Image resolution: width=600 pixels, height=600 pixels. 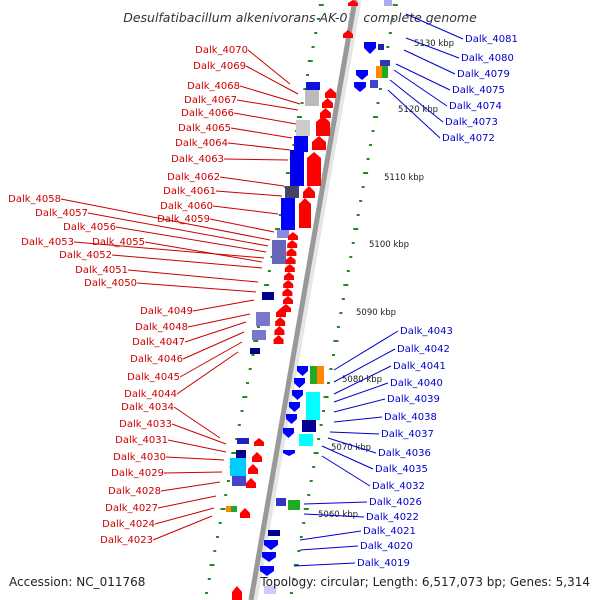 I want to click on gene-label: Dalk_4052, so click(x=85, y=255).